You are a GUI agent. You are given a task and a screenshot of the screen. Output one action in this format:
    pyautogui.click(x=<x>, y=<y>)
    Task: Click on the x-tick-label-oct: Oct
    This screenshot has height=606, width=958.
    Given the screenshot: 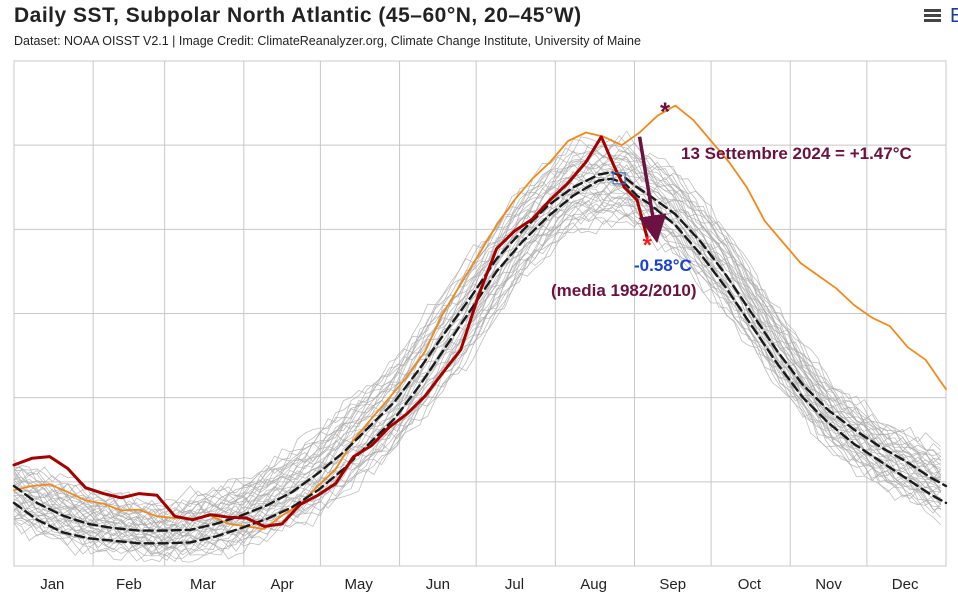 What is the action you would take?
    pyautogui.click(x=750, y=584)
    